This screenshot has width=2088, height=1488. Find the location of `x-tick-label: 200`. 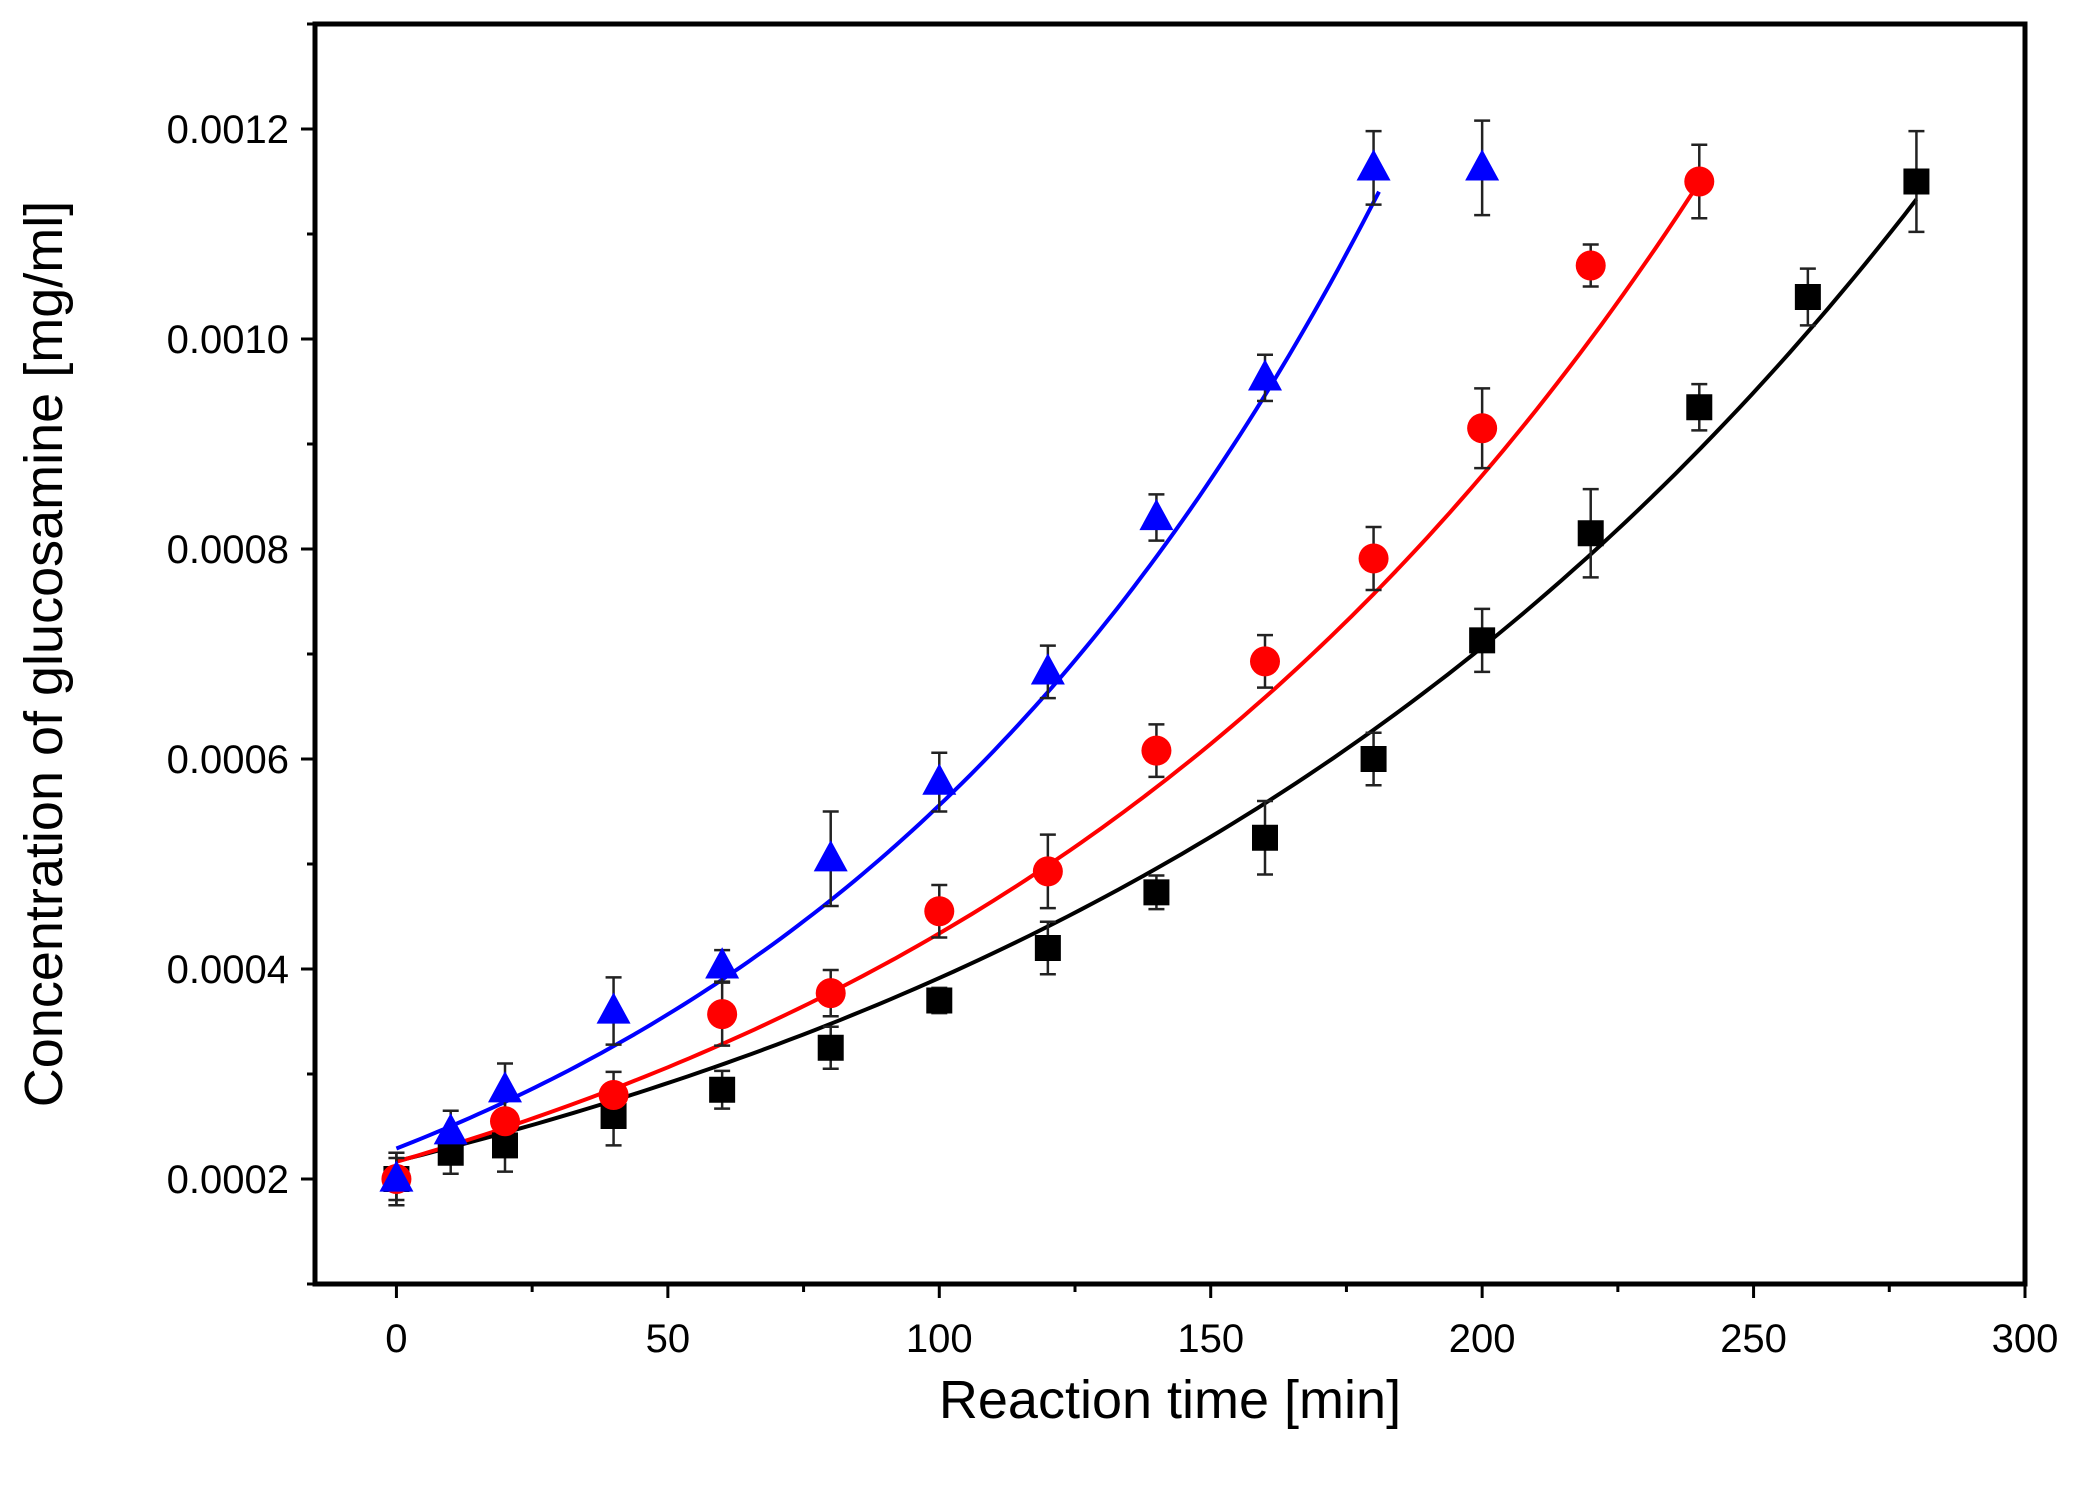

x-tick-label: 200 is located at coordinates (1482, 1339).